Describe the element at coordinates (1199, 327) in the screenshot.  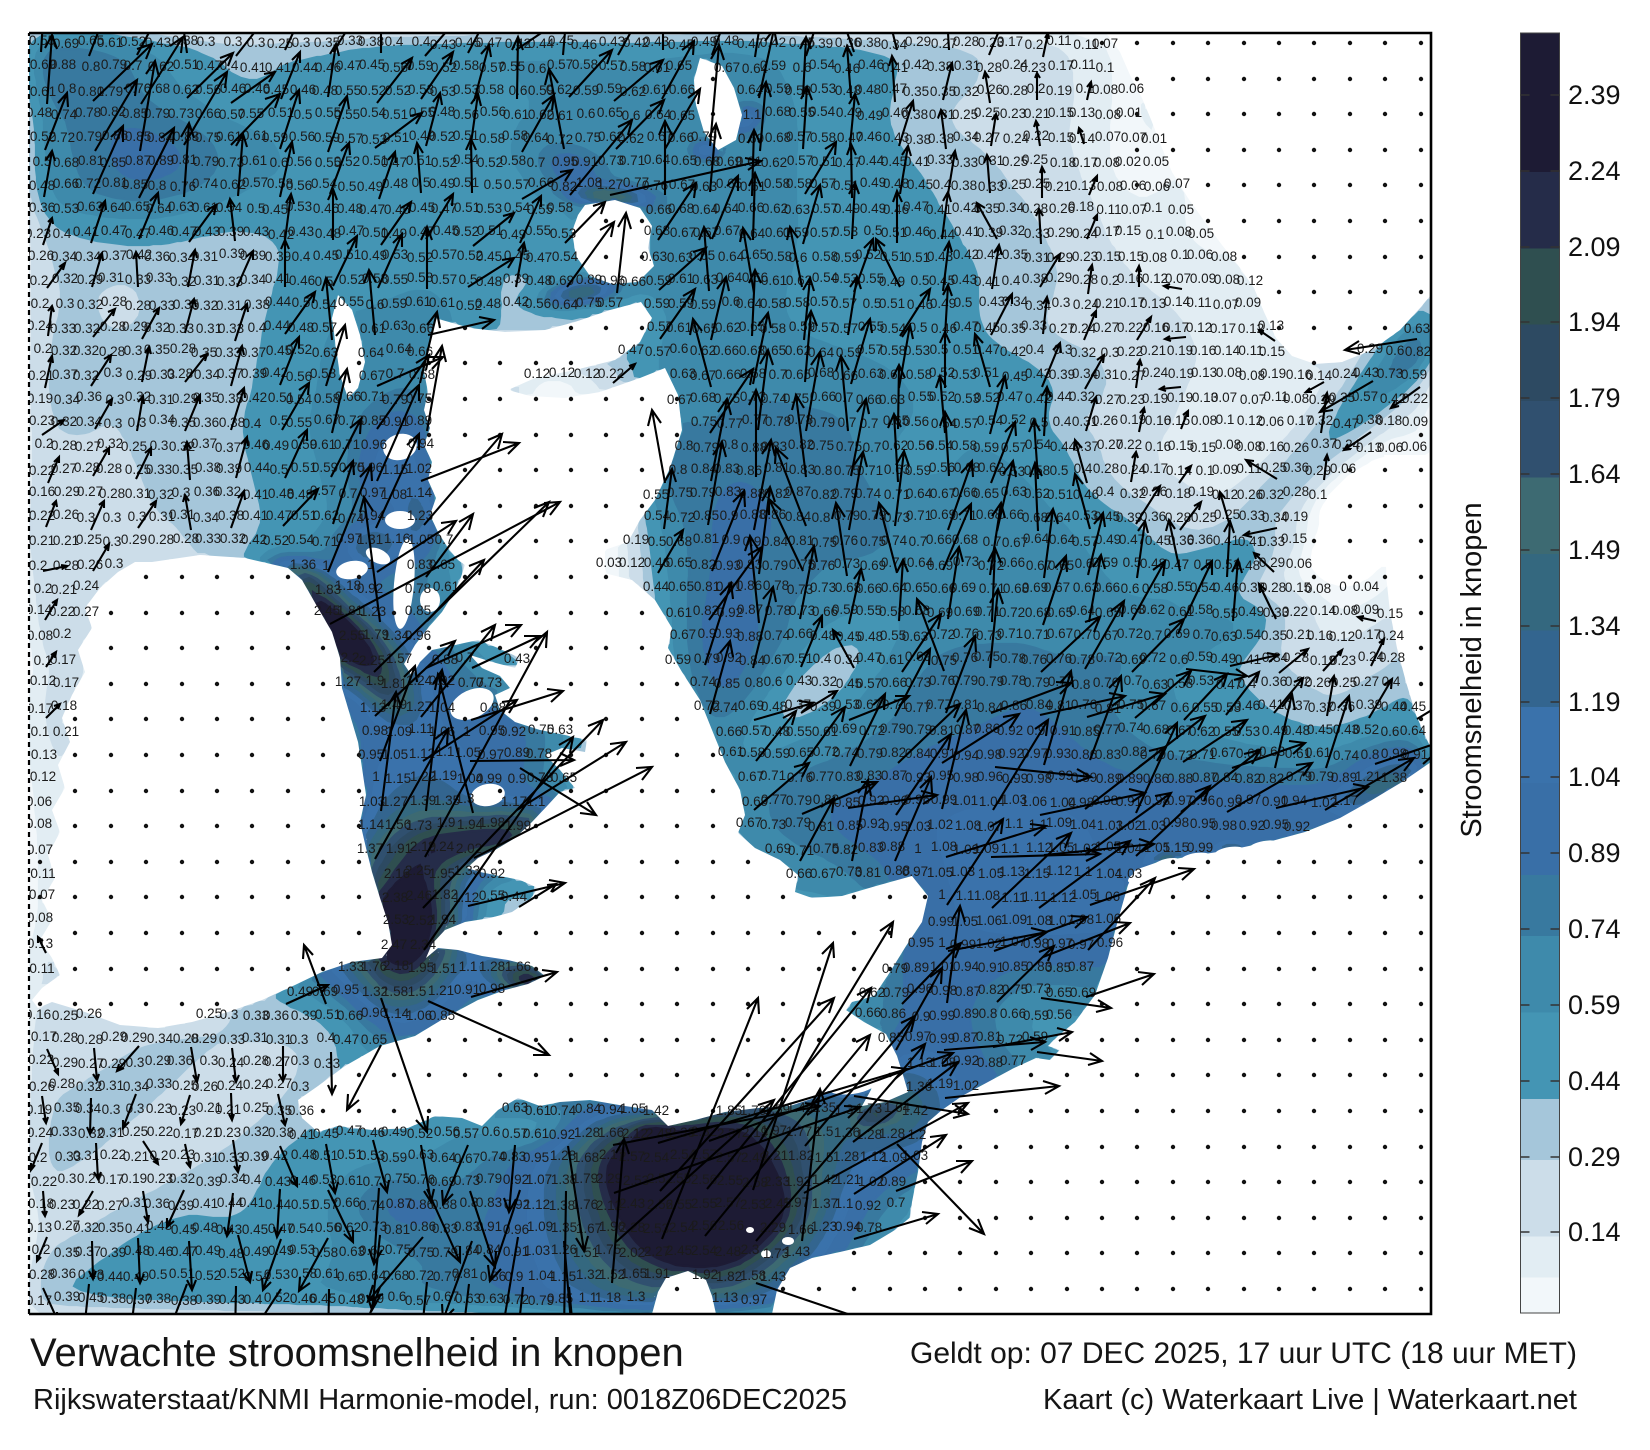
I see `svg-text: 0.12` at that location.